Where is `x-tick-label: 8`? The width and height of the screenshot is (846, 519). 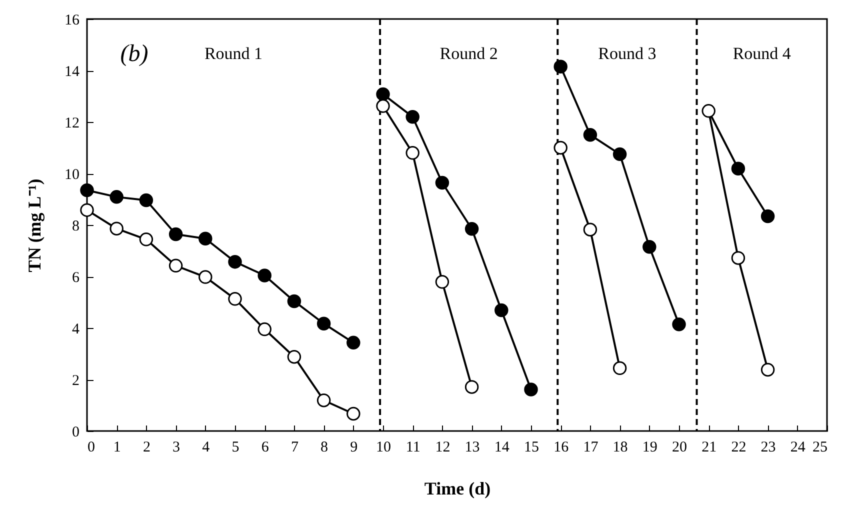 x-tick-label: 8 is located at coordinates (324, 448).